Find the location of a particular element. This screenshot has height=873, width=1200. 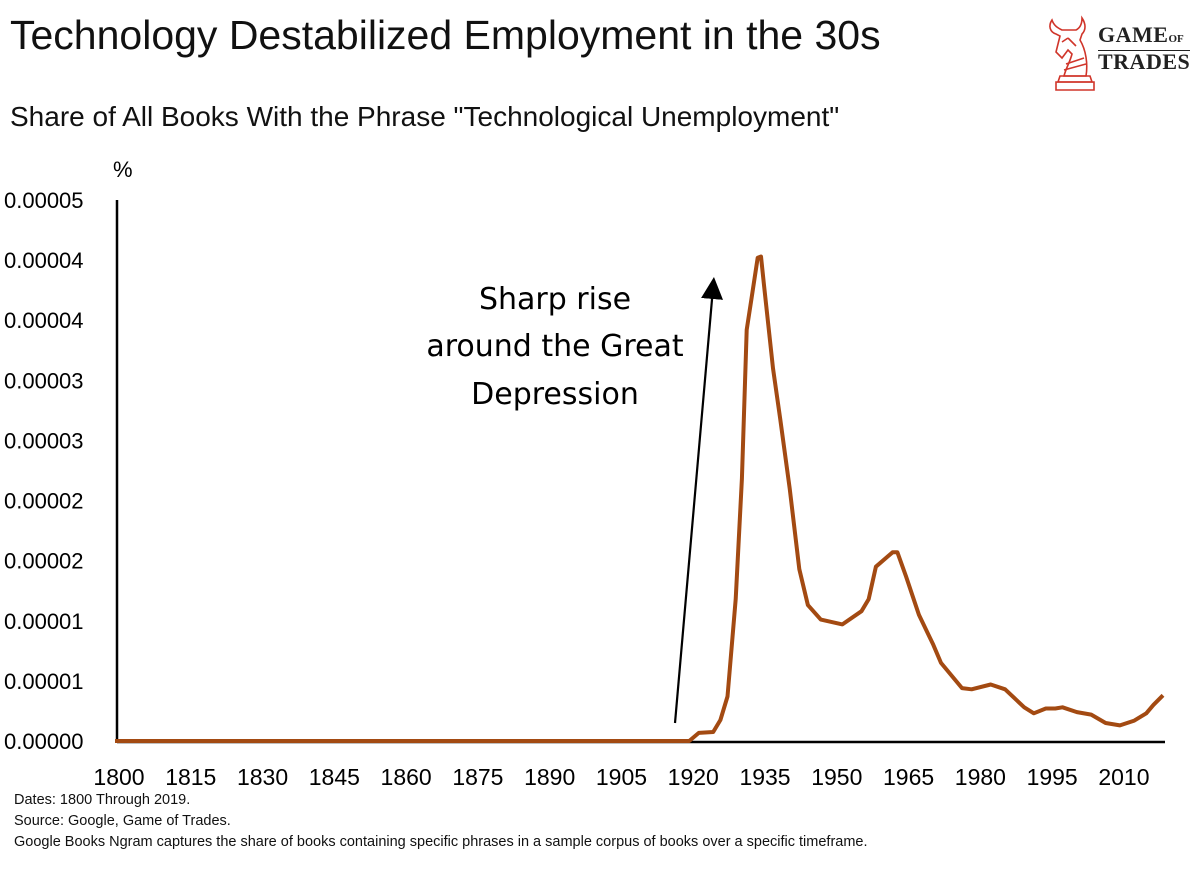

logo-of: OF is located at coordinates (1176, 39).